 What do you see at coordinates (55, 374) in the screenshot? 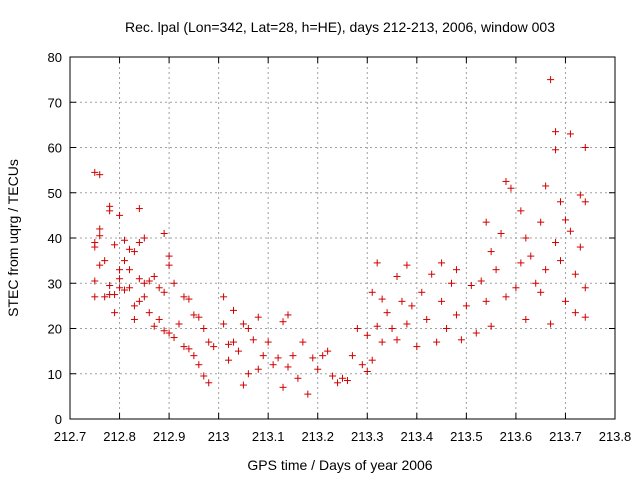
I see `y-tick-label: 10` at bounding box center [55, 374].